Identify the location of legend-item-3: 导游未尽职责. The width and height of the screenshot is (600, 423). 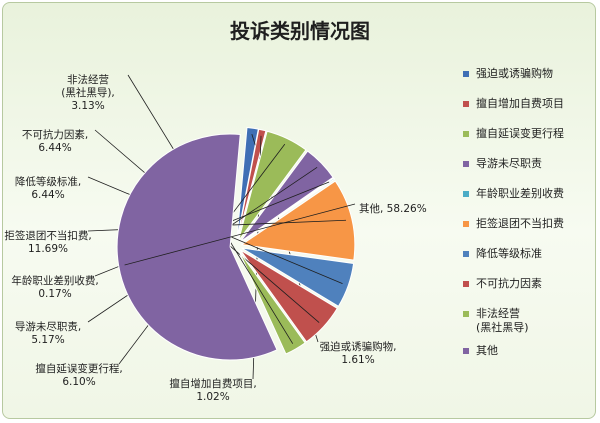
(528, 164).